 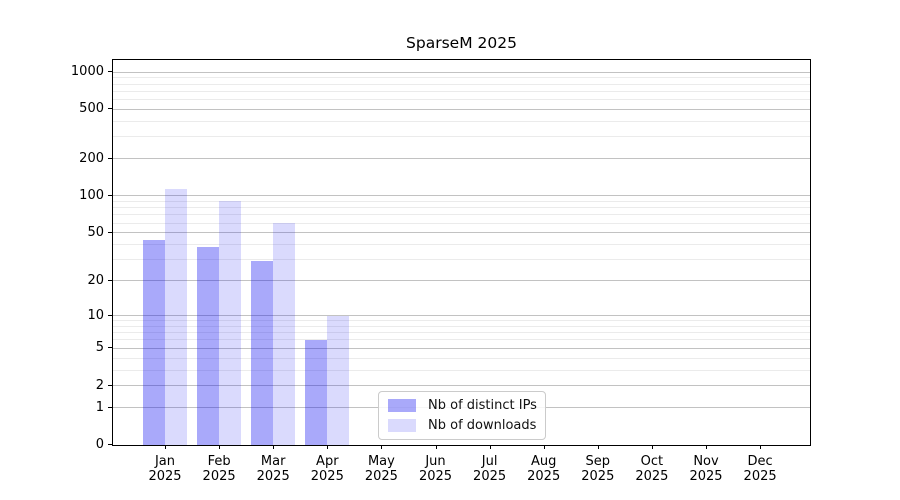 I want to click on x-tick-jun, so click(x=436, y=447).